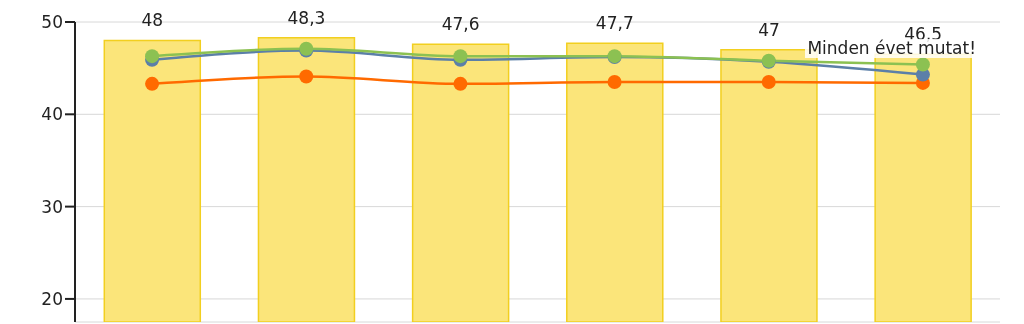 The width and height of the screenshot is (1024, 324). Describe the element at coordinates (52, 114) in the screenshot. I see `y-tick-label: 40` at that location.